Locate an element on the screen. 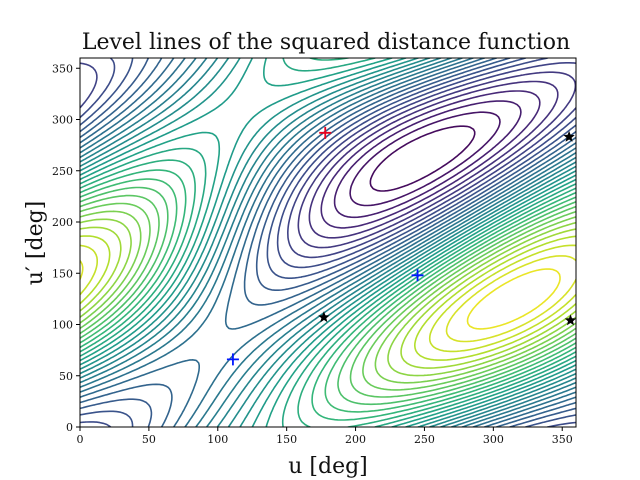  y-tick-label: 200 is located at coordinates (62, 222).